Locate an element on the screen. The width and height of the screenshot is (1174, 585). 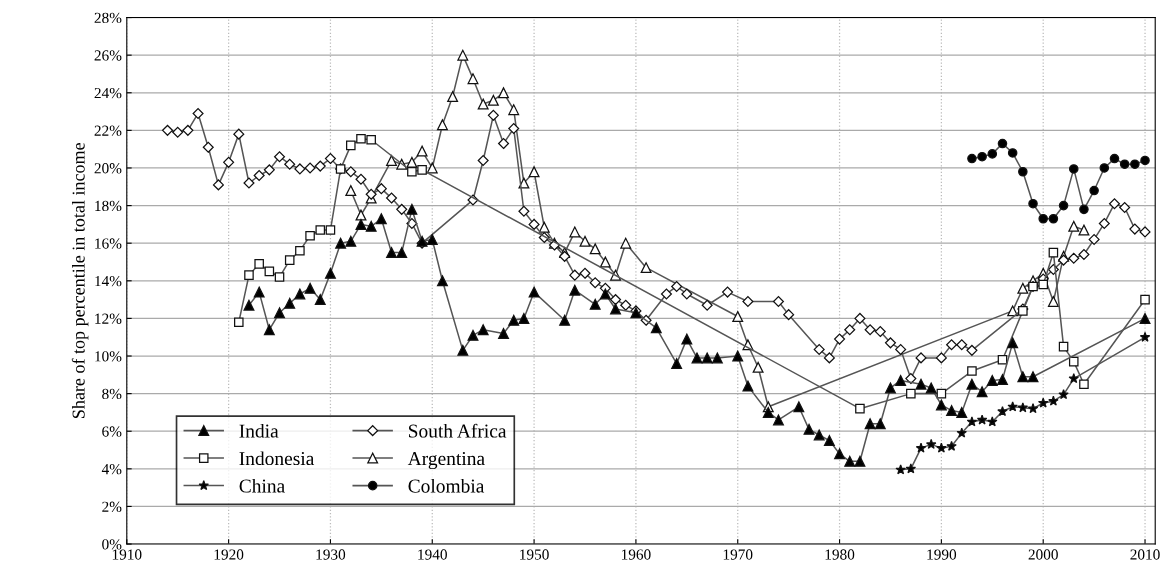
legend-label: South Africa is located at coordinates (457, 430).